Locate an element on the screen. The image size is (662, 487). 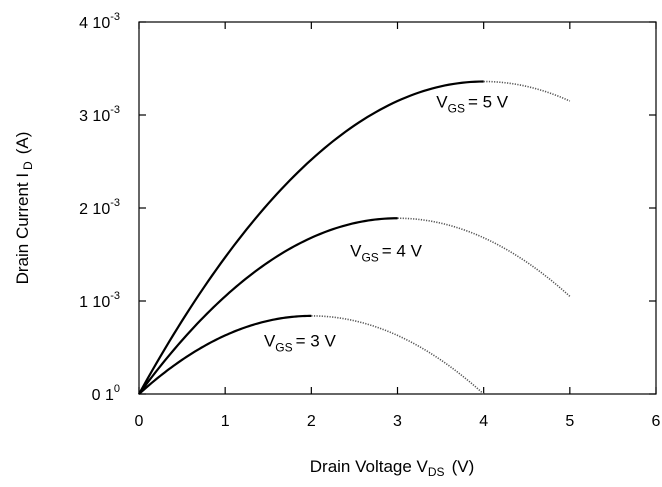
x-axis-label: Drain Voltage VDS (V) is located at coordinates (392, 468).